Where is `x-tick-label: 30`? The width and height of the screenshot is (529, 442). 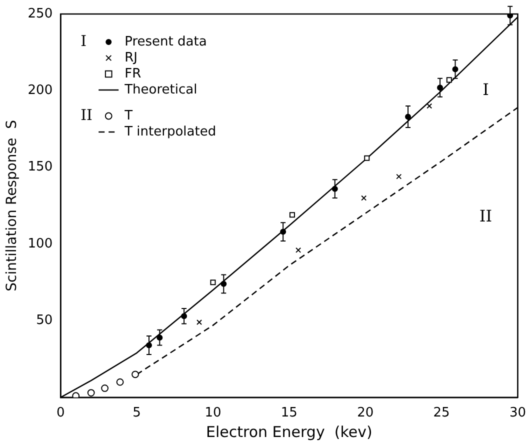
x-tick-label: 30 is located at coordinates (517, 413).